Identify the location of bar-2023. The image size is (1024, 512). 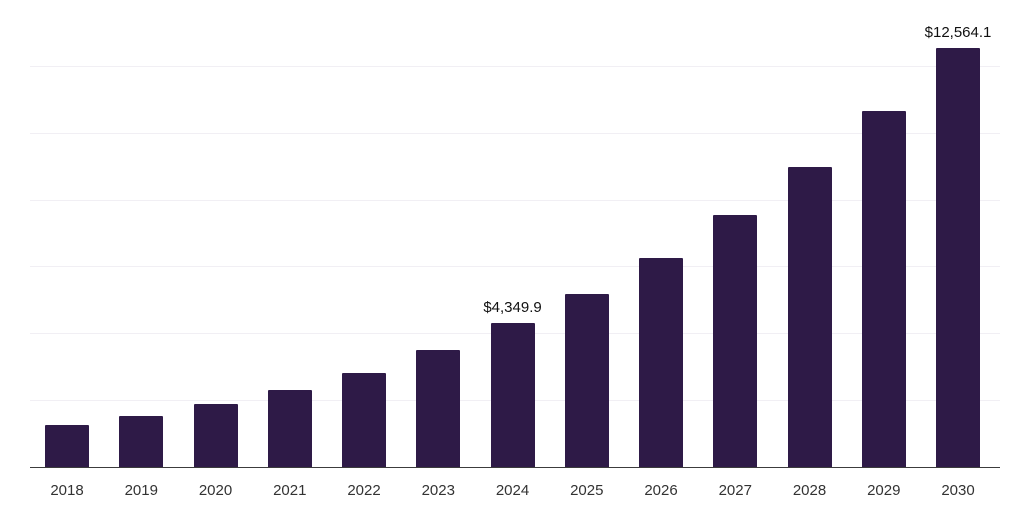
(438, 409).